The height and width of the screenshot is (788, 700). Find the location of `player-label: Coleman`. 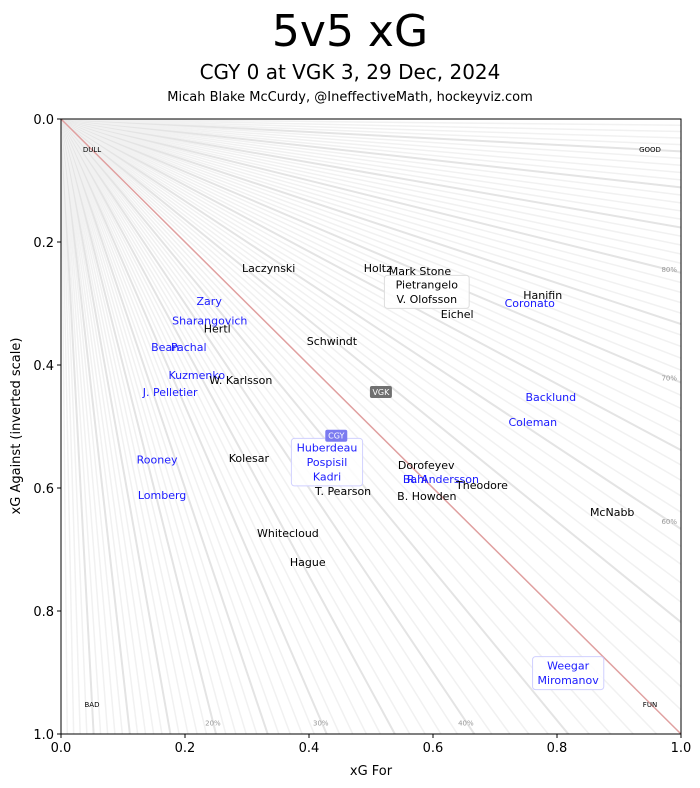

player-label: Coleman is located at coordinates (532, 422).